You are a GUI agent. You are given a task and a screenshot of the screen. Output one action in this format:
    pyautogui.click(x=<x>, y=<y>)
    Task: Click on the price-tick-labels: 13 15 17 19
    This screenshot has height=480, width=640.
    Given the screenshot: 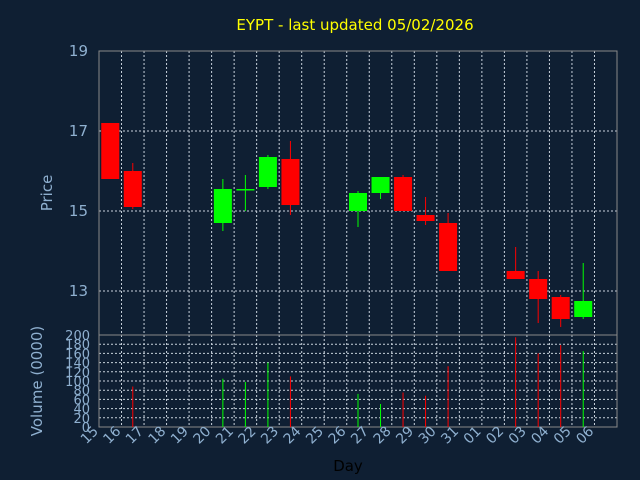 What is the action you would take?
    pyautogui.click(x=78, y=171)
    